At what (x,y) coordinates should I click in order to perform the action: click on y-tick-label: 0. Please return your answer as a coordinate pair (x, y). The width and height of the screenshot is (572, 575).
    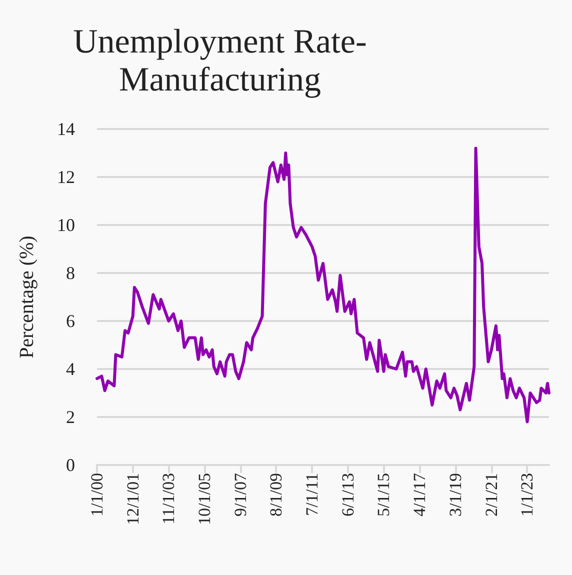
    Looking at the image, I should click on (70, 465).